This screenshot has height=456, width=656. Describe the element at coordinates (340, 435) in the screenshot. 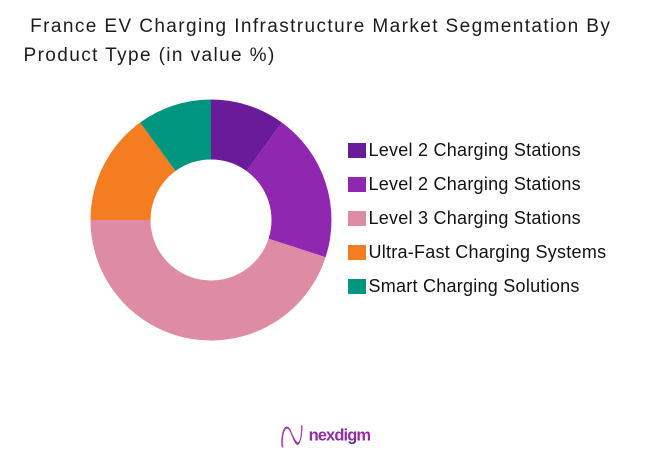

I see `svg-text: nexdigm` at that location.